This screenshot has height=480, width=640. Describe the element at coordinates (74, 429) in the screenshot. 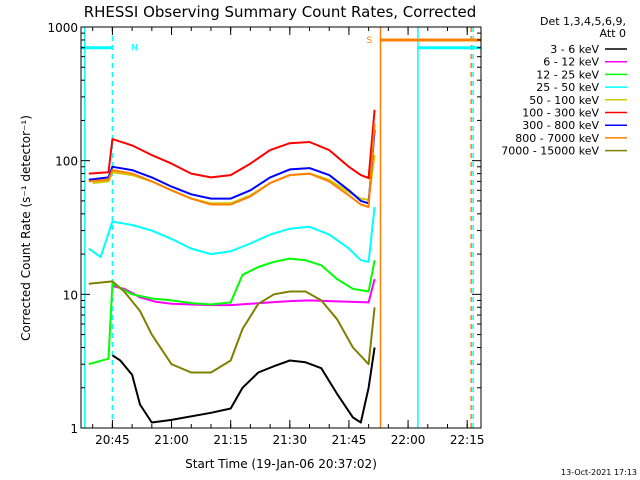

I see `y-tick-label: 1` at that location.